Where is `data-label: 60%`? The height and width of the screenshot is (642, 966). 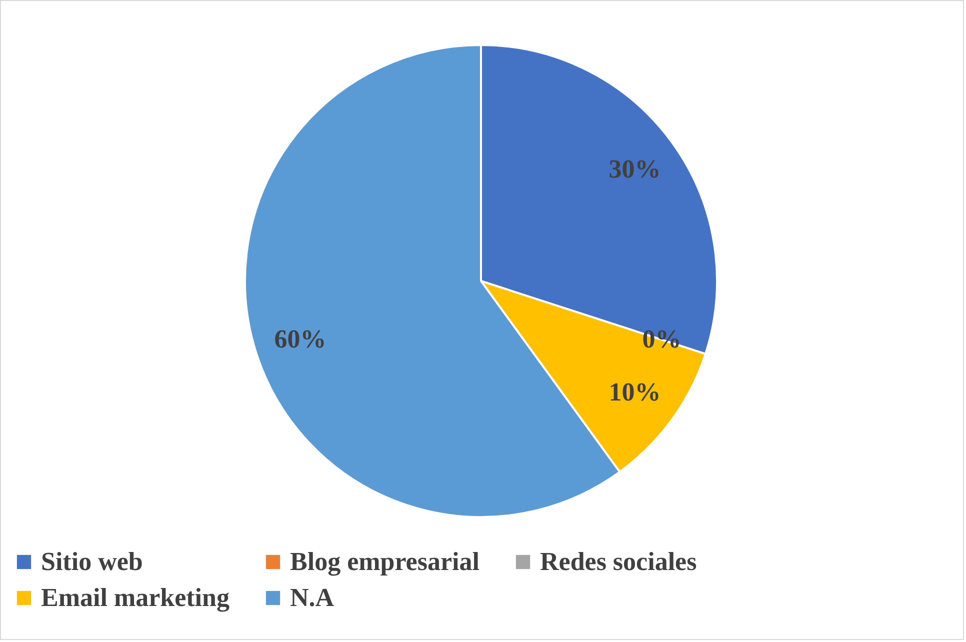 data-label: 60% is located at coordinates (300, 339).